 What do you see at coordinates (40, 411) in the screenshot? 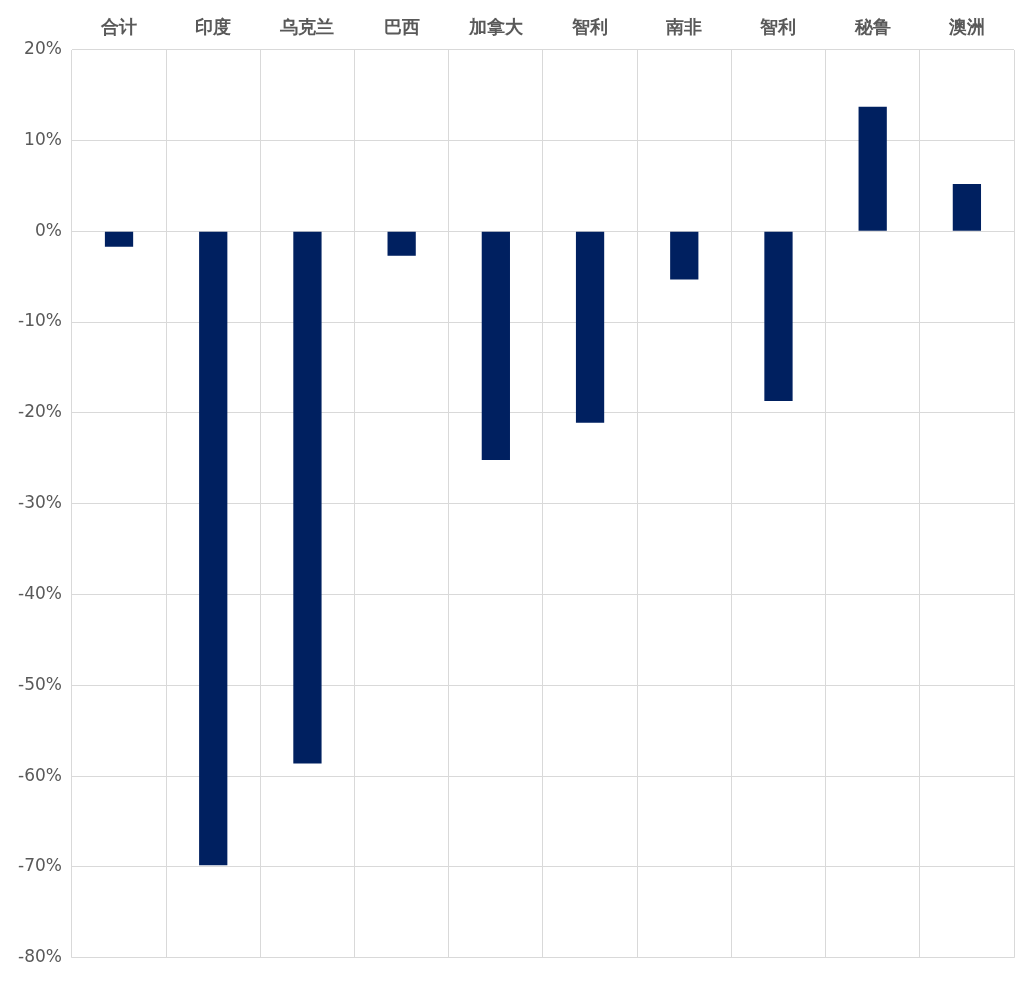
I see `y-tick-label: -20%` at bounding box center [40, 411].